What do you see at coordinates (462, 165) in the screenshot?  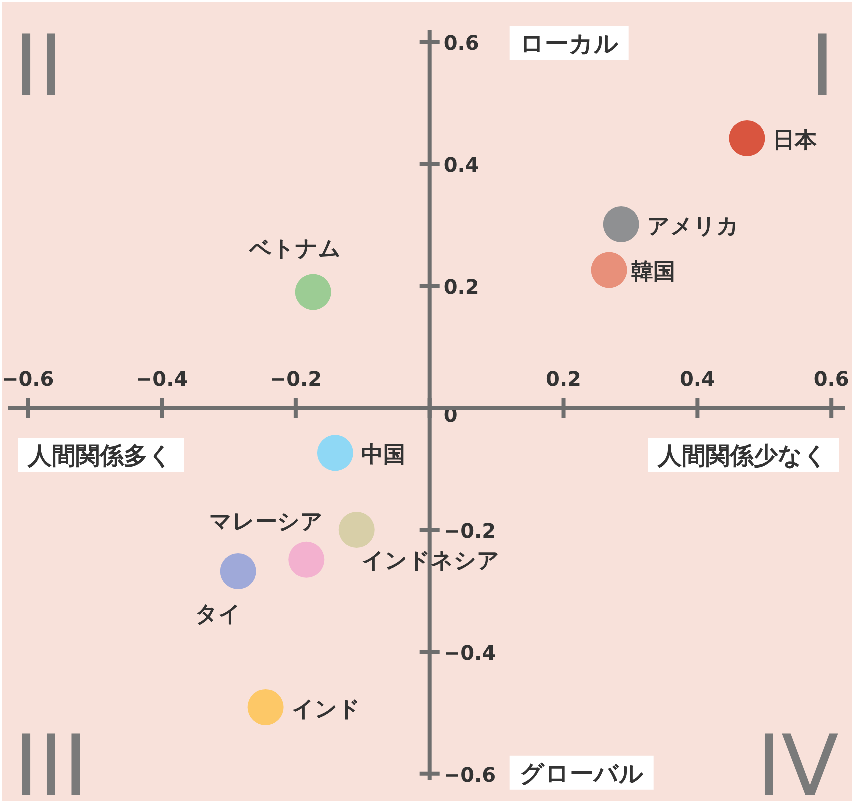 I see `y-tick-label: 0.4` at bounding box center [462, 165].